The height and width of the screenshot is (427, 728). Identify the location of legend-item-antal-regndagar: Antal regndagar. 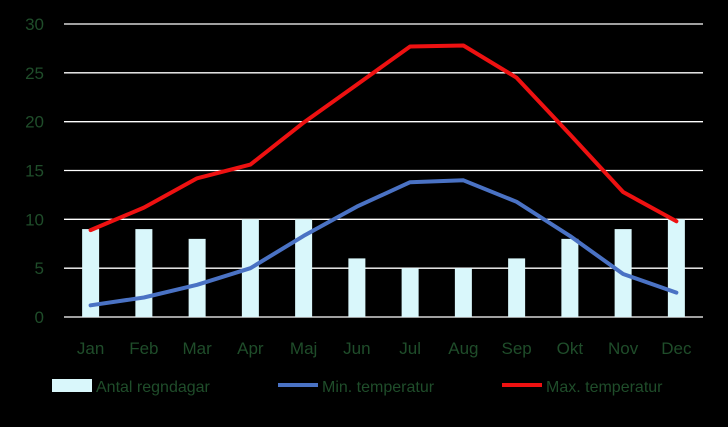
(131, 387).